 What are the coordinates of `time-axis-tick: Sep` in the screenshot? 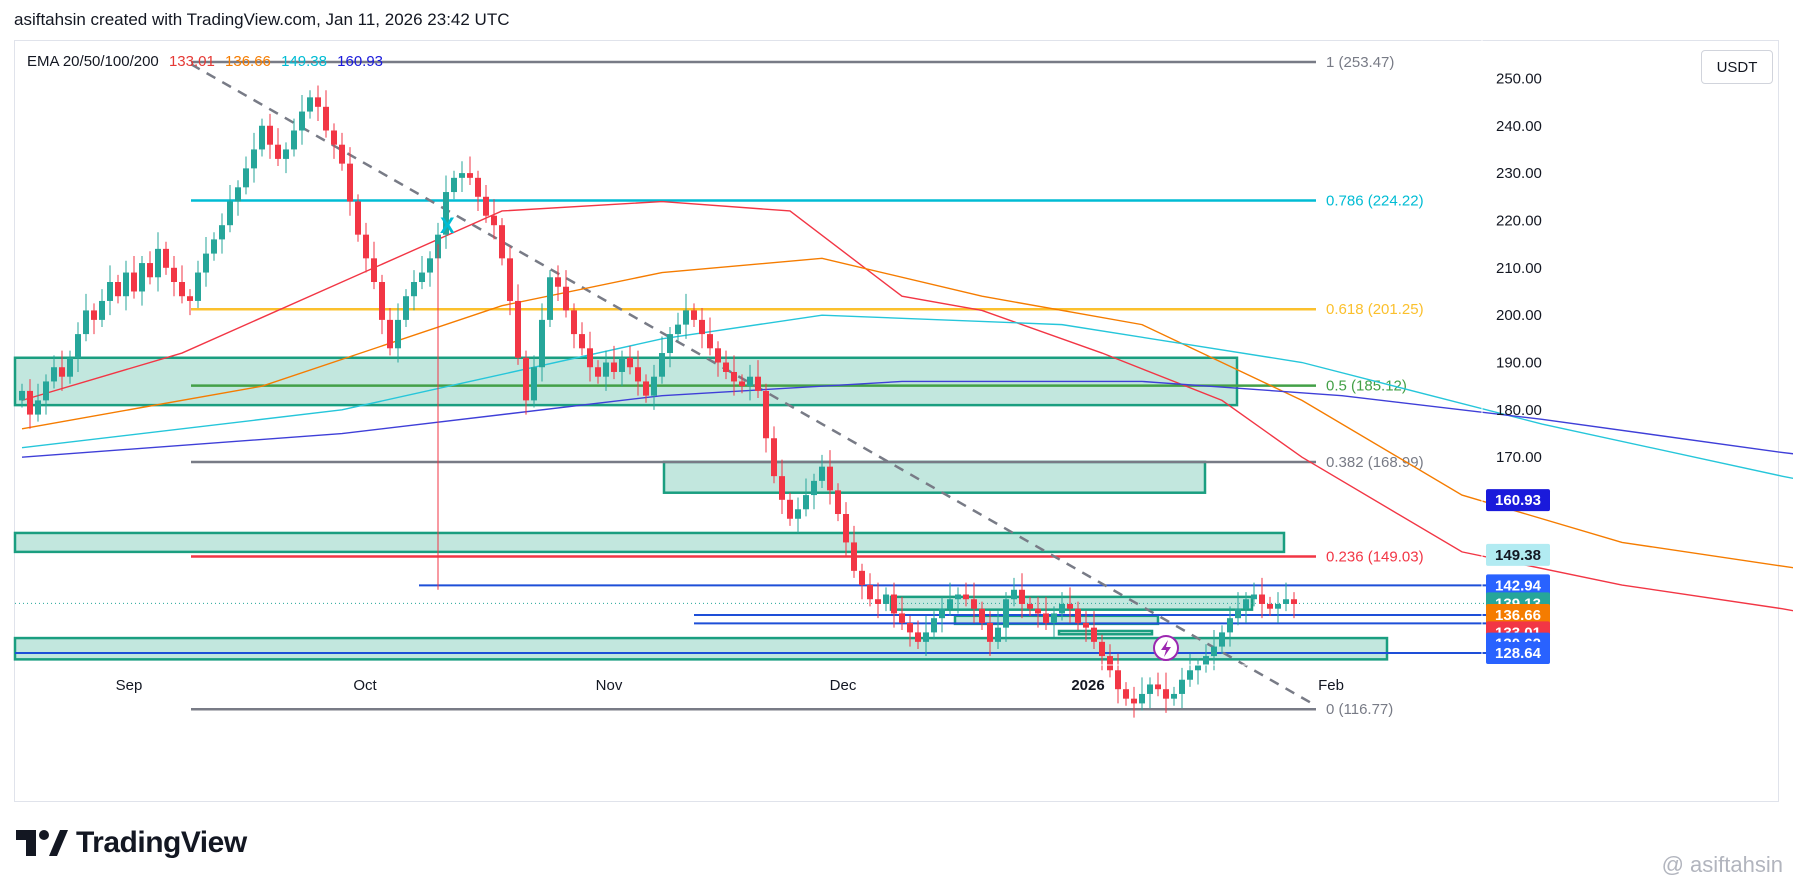 It's located at (129, 685).